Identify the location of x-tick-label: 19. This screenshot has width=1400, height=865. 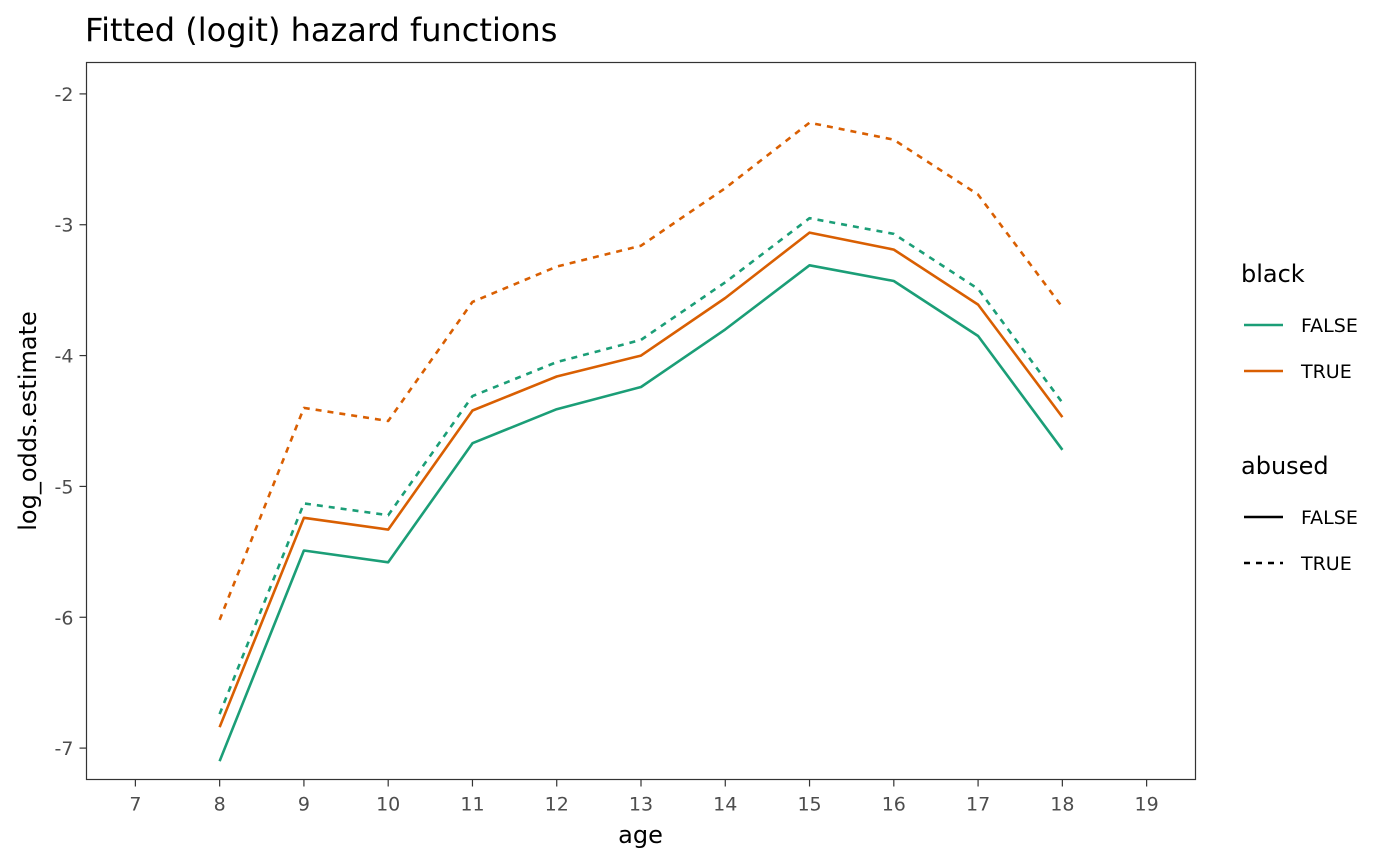
(1147, 805).